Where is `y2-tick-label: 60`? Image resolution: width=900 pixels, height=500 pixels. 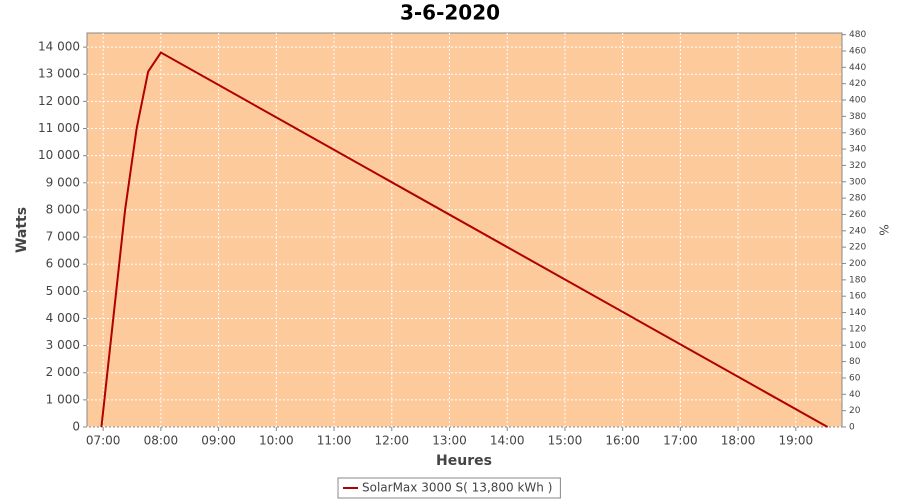
y2-tick-label: 60 is located at coordinates (855, 378).